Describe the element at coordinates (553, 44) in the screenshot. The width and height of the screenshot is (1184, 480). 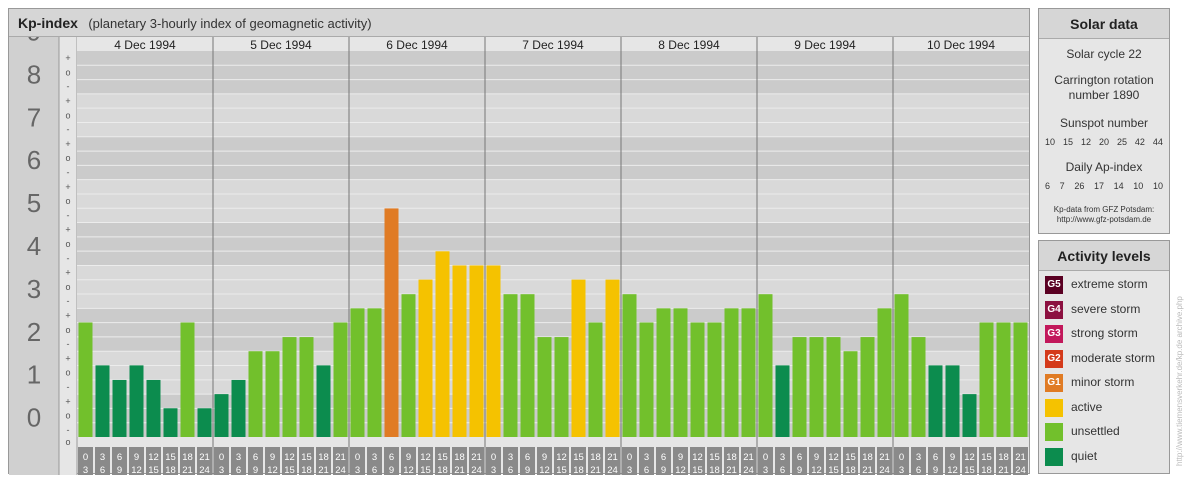
I see `day-header-band` at that location.